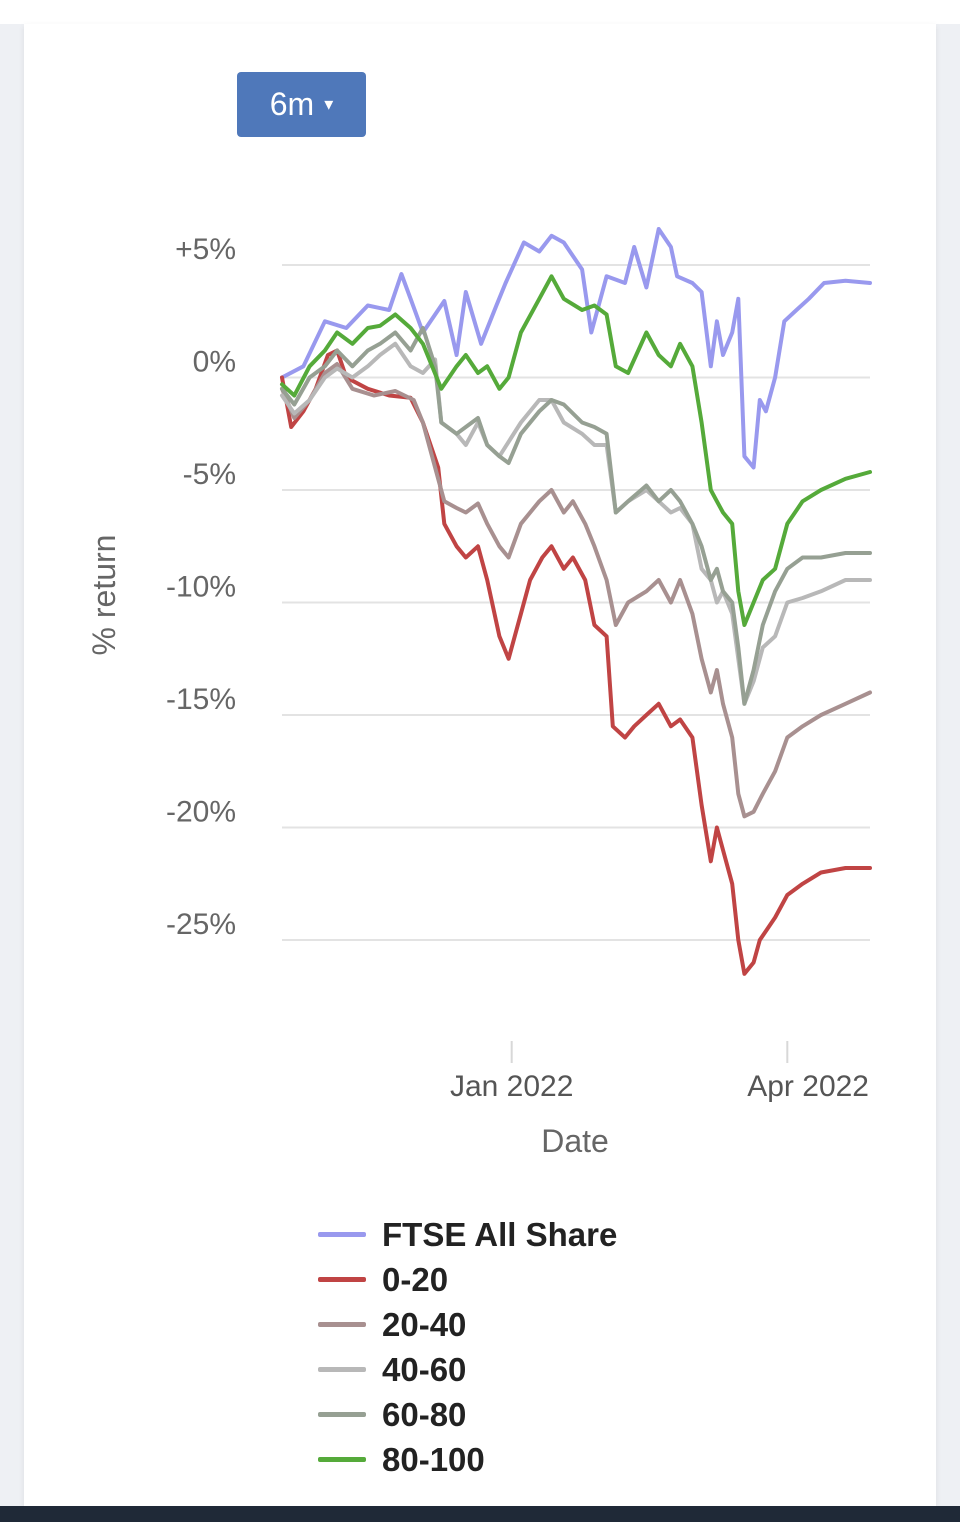 The image size is (960, 1522). Describe the element at coordinates (424, 1414) in the screenshot. I see `legend-label: 60-80` at that location.